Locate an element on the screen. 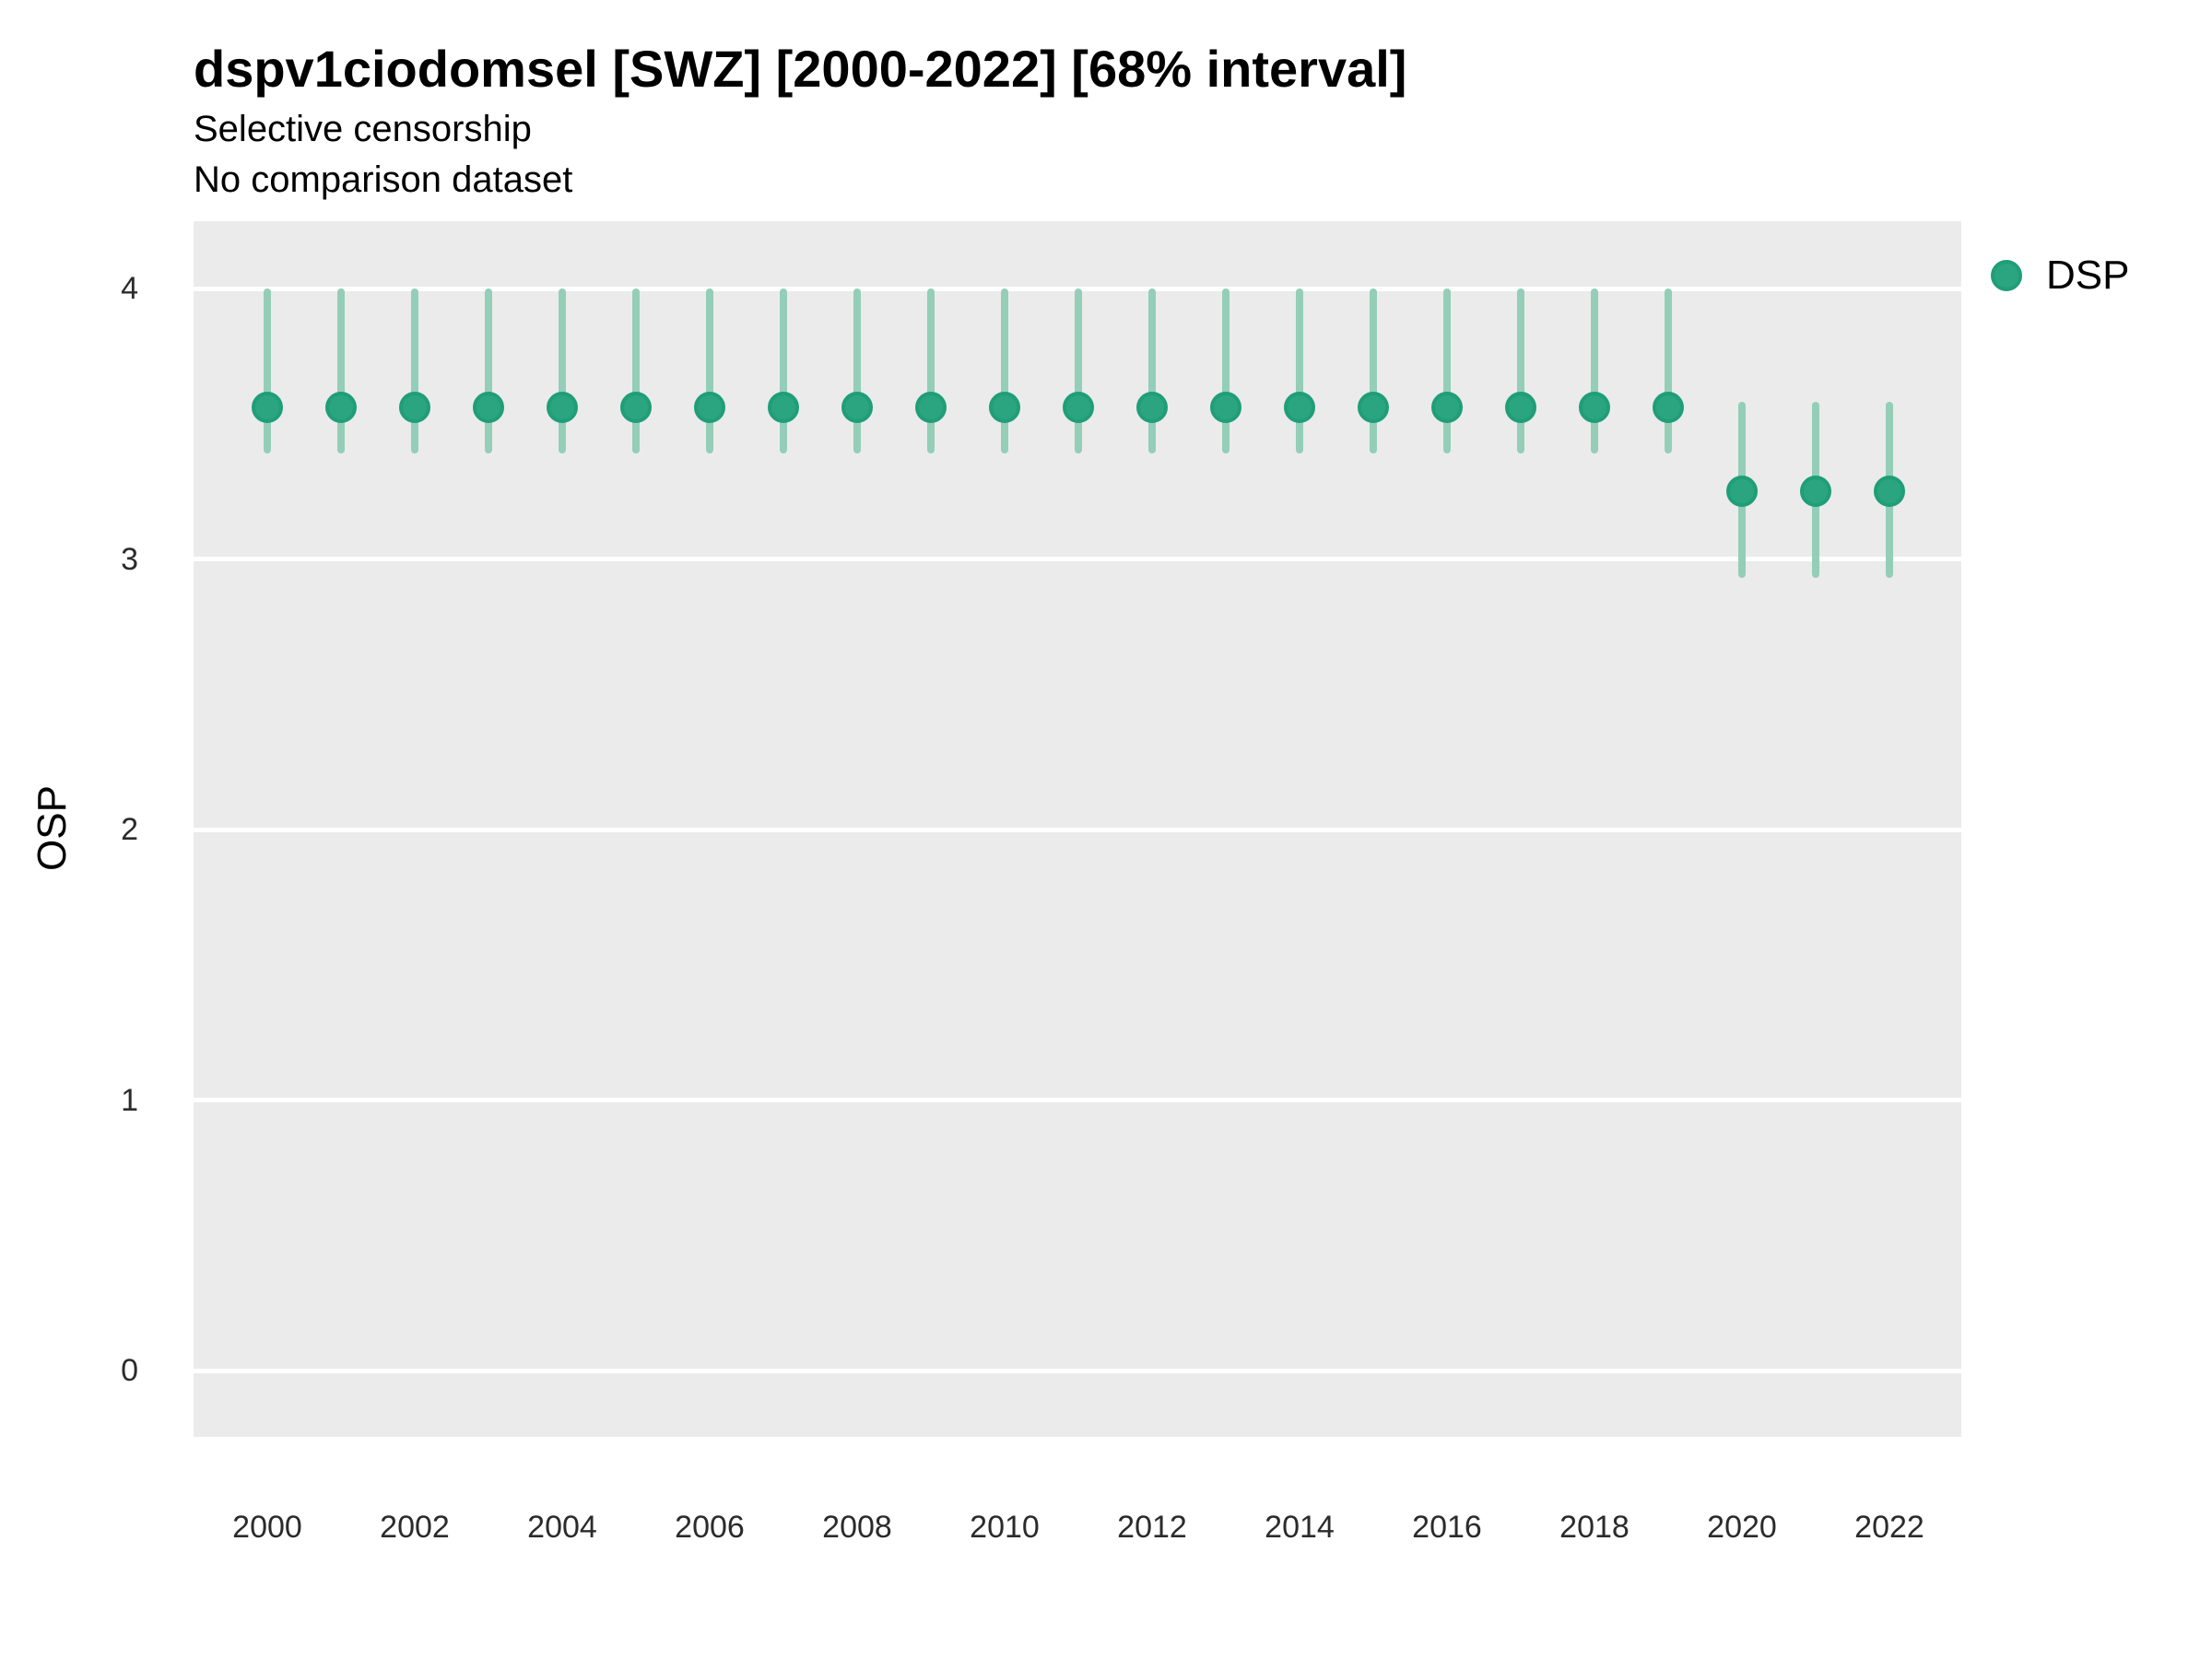 The height and width of the screenshot is (1659, 2212). y-tick-label-2: 2 is located at coordinates (129, 829).